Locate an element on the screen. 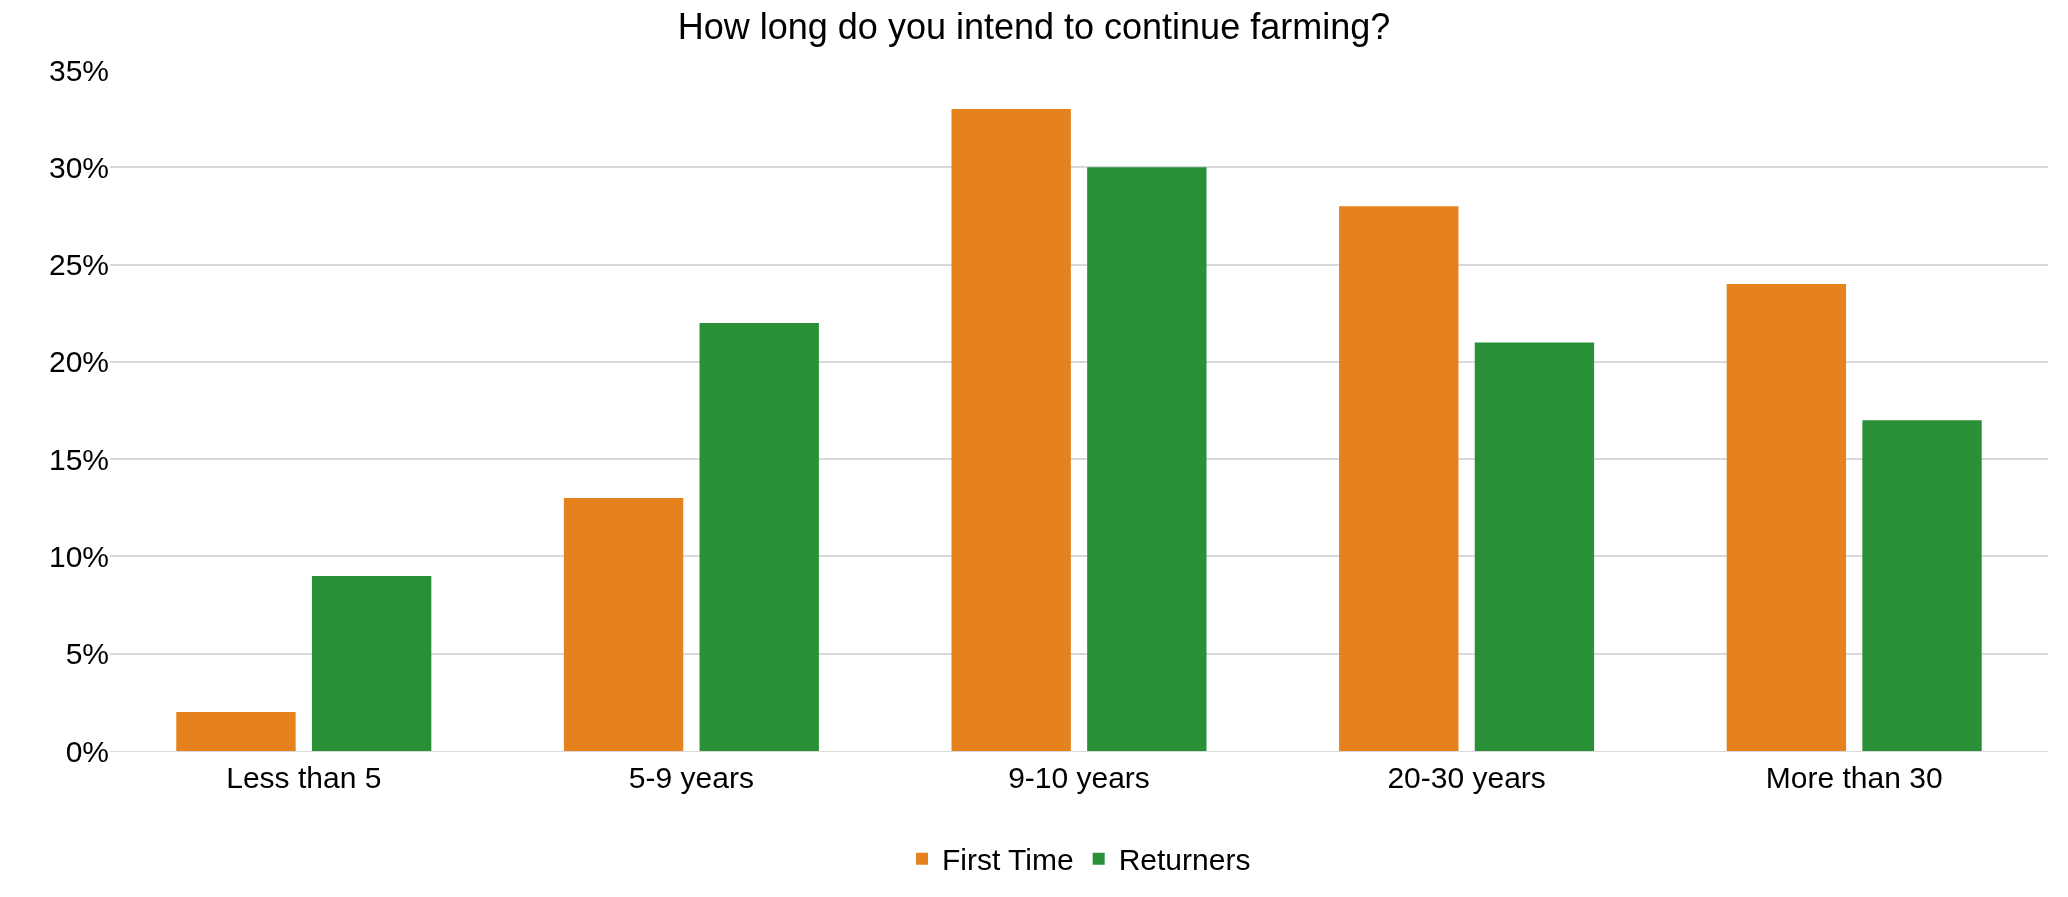 This screenshot has height=897, width=2068. y-tick-label: 30% is located at coordinates (78, 167).